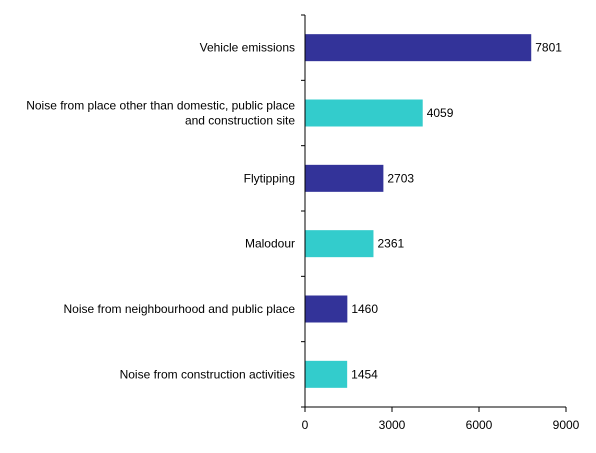 The image size is (596, 453). Describe the element at coordinates (247, 48) in the screenshot. I see `category-label-0: Vehicle emissions` at that location.